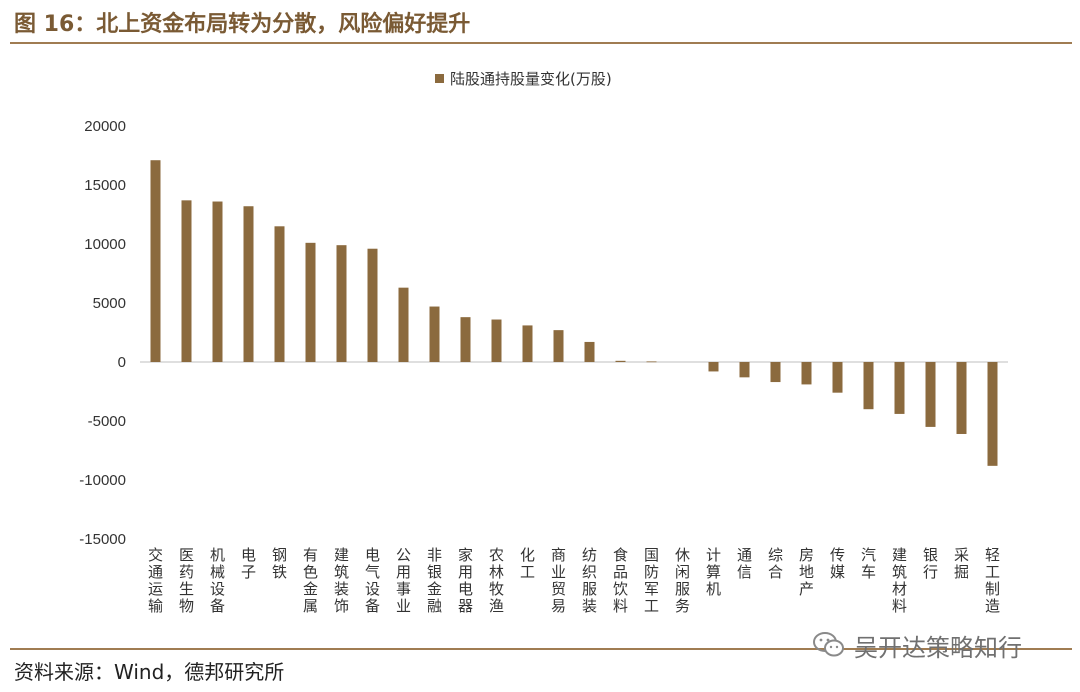 The width and height of the screenshot is (1080, 692). What do you see at coordinates (713, 572) in the screenshot?
I see `x-tick-label: 计算机` at bounding box center [713, 572].